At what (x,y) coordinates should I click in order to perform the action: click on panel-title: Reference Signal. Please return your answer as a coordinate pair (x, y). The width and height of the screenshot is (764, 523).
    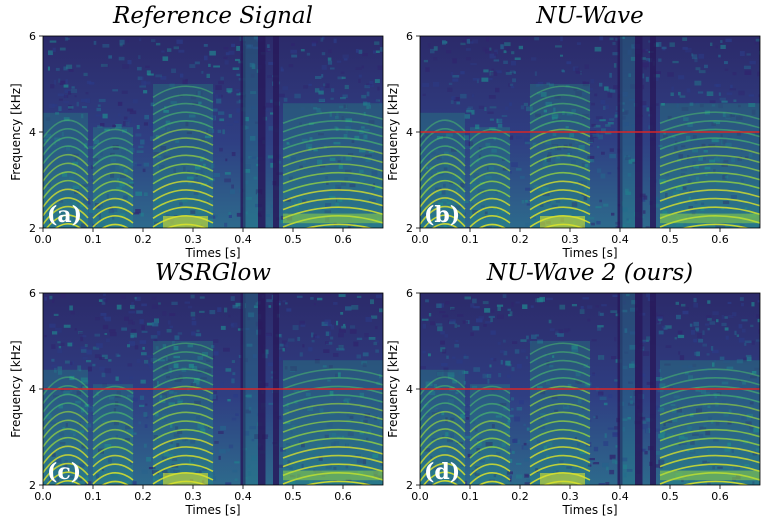
    Looking at the image, I should click on (213, 16).